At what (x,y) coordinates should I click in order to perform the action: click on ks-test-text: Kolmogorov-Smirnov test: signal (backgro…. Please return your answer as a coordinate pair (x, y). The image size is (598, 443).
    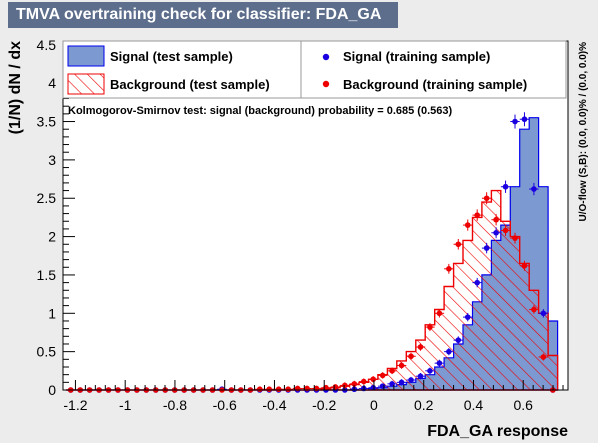
    Looking at the image, I should click on (260, 111).